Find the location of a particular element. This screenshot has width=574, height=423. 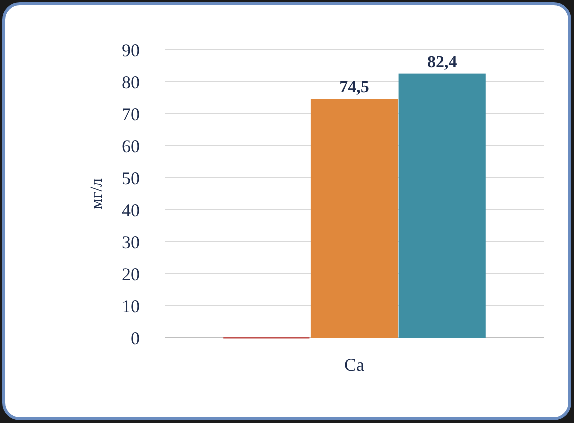

y-tick-label: 10 is located at coordinates (131, 306).